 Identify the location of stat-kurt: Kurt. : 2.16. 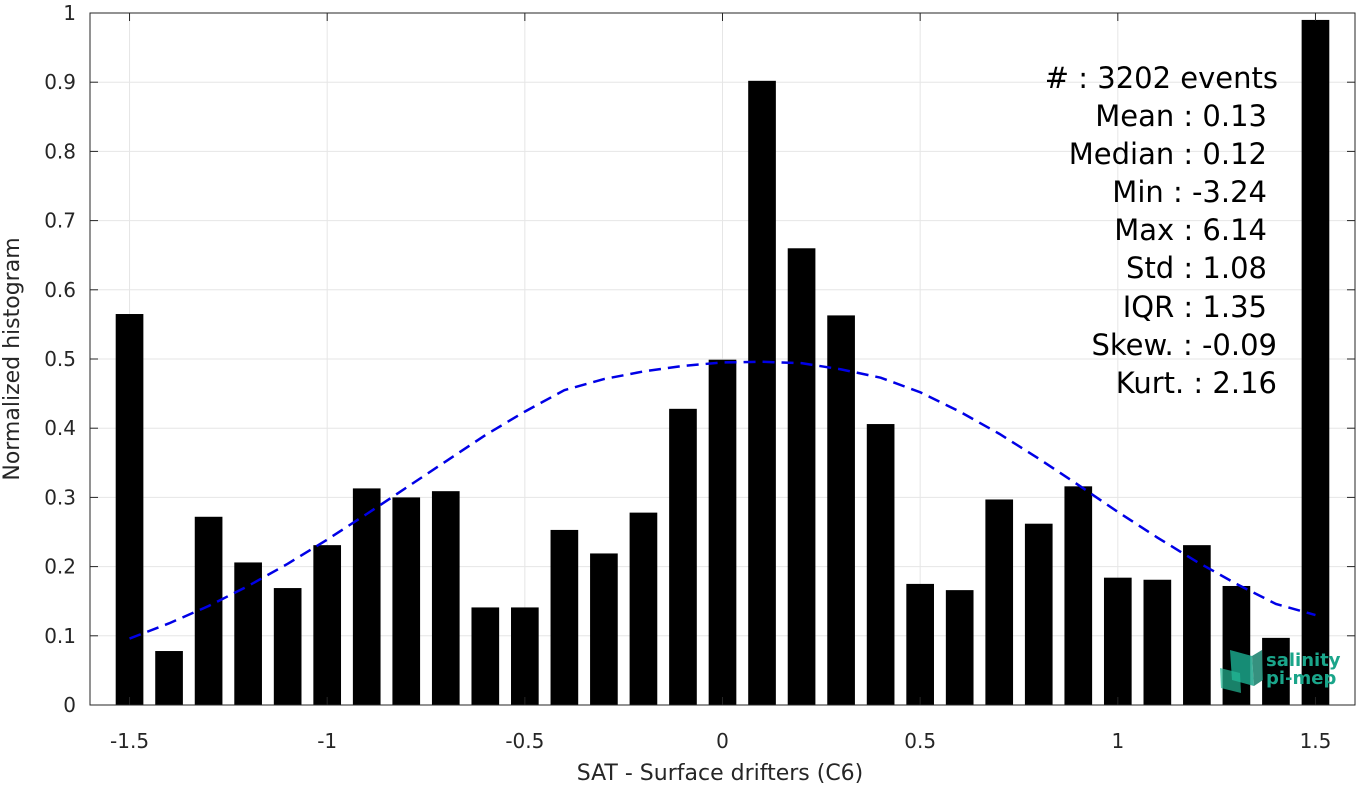
(1196, 383).